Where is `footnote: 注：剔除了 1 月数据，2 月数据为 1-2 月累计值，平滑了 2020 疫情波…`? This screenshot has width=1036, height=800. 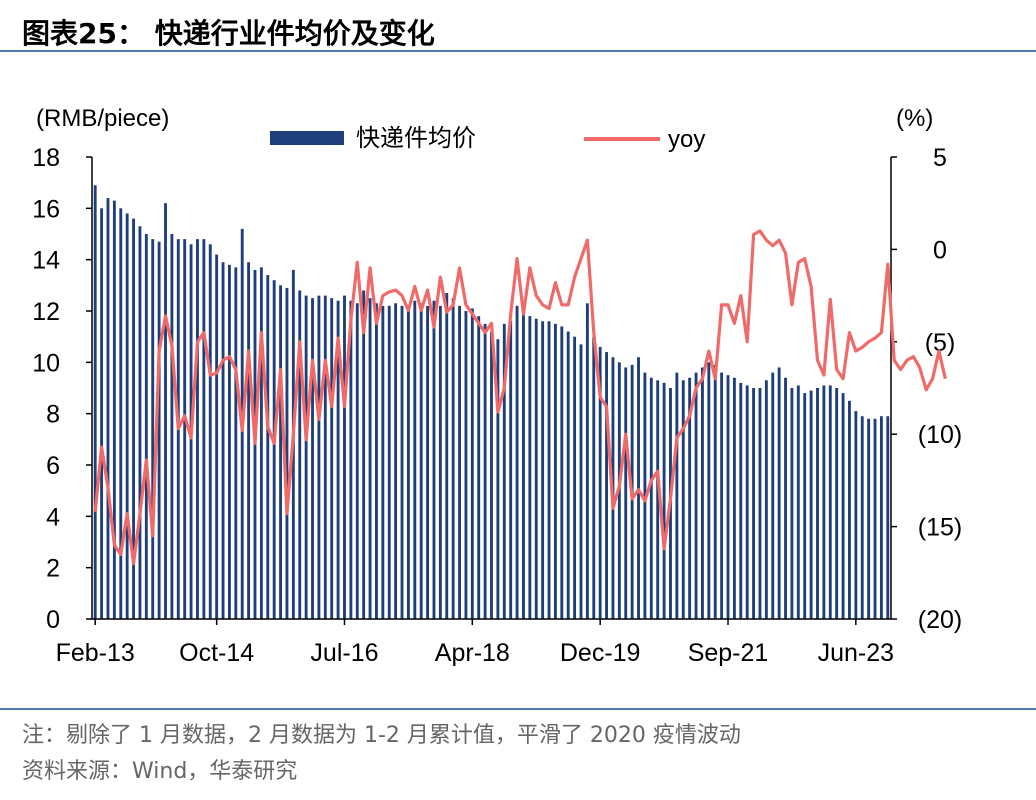 footnote: 注：剔除了 1 月数据，2 月数据为 1-2 月累计值，平滑了 2020 疫情波… is located at coordinates (381, 735).